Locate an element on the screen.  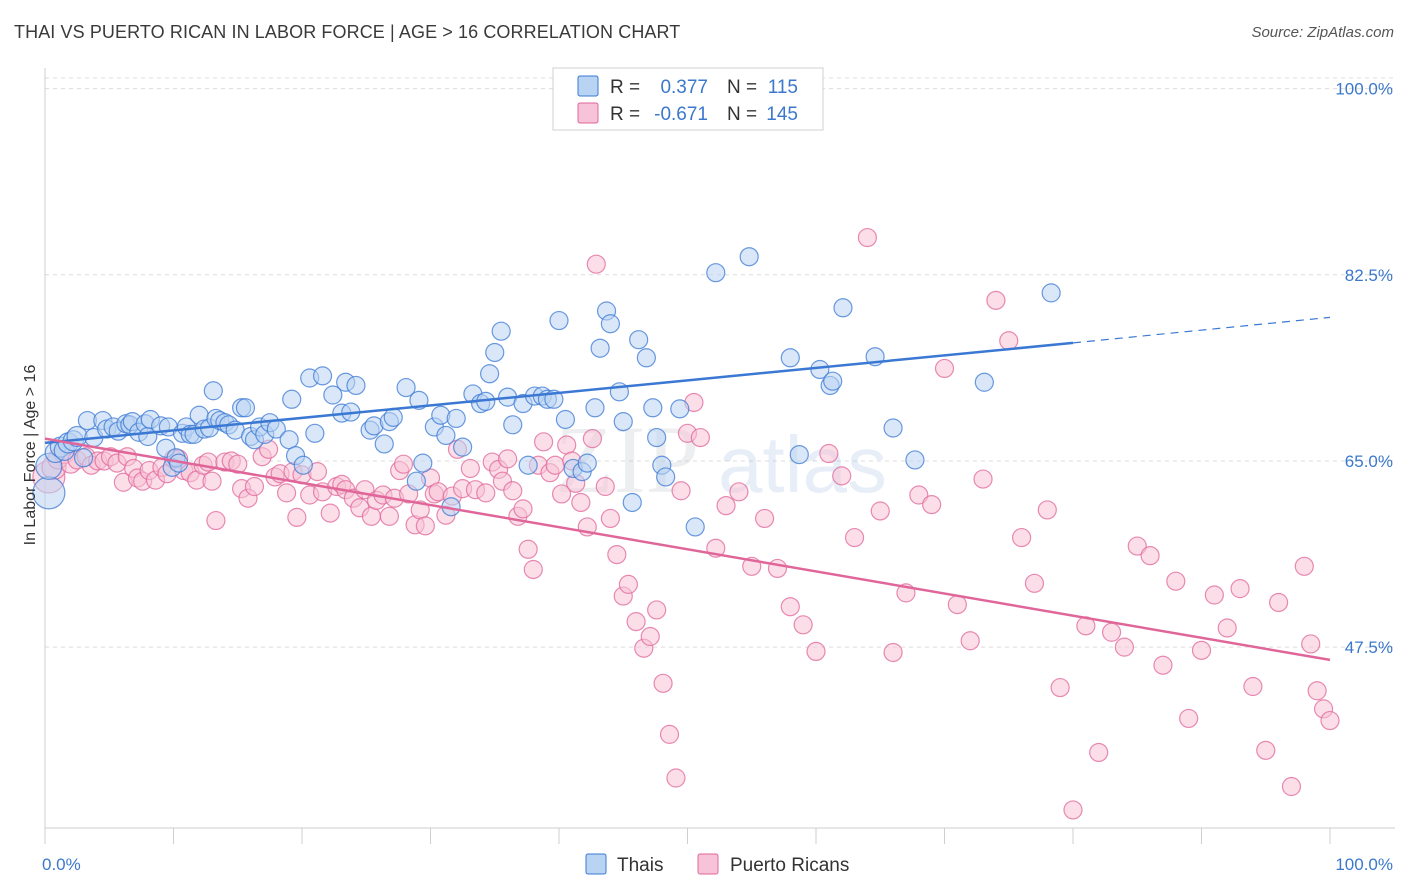
legend-r-label: R = is located at coordinates (625, 114).